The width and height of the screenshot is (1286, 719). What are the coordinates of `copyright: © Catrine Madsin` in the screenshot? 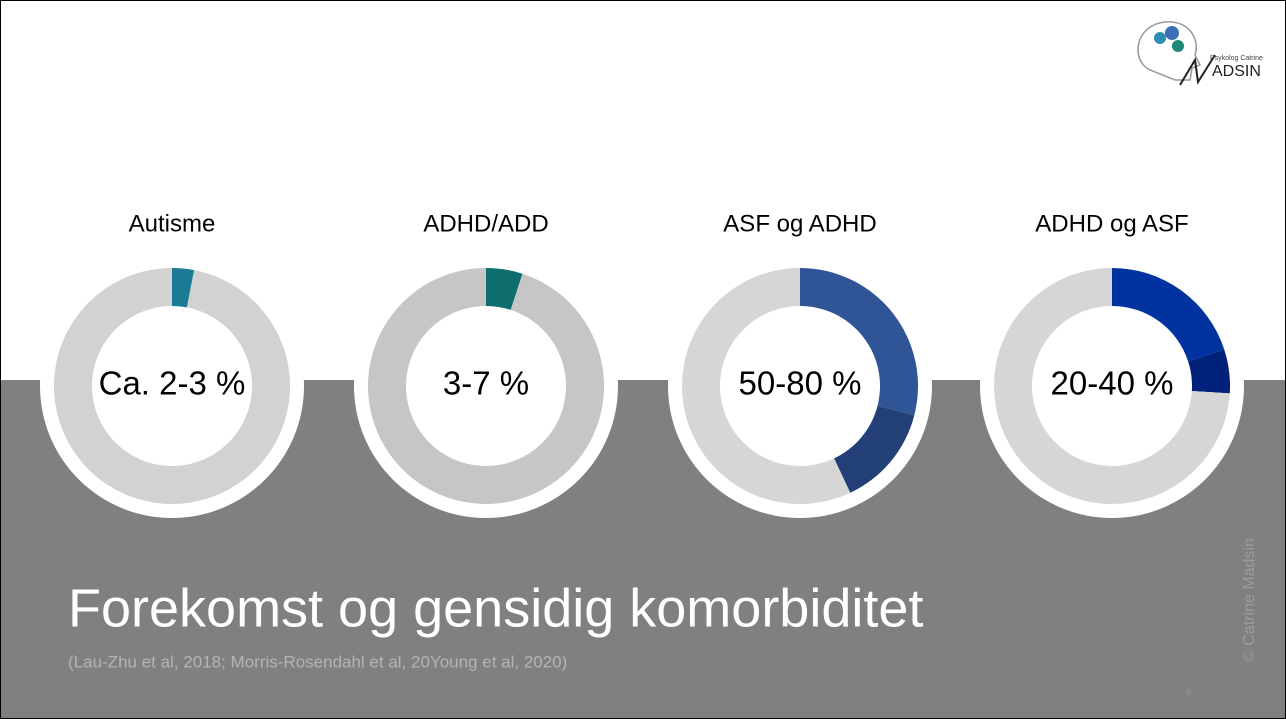 It's located at (1249, 600).